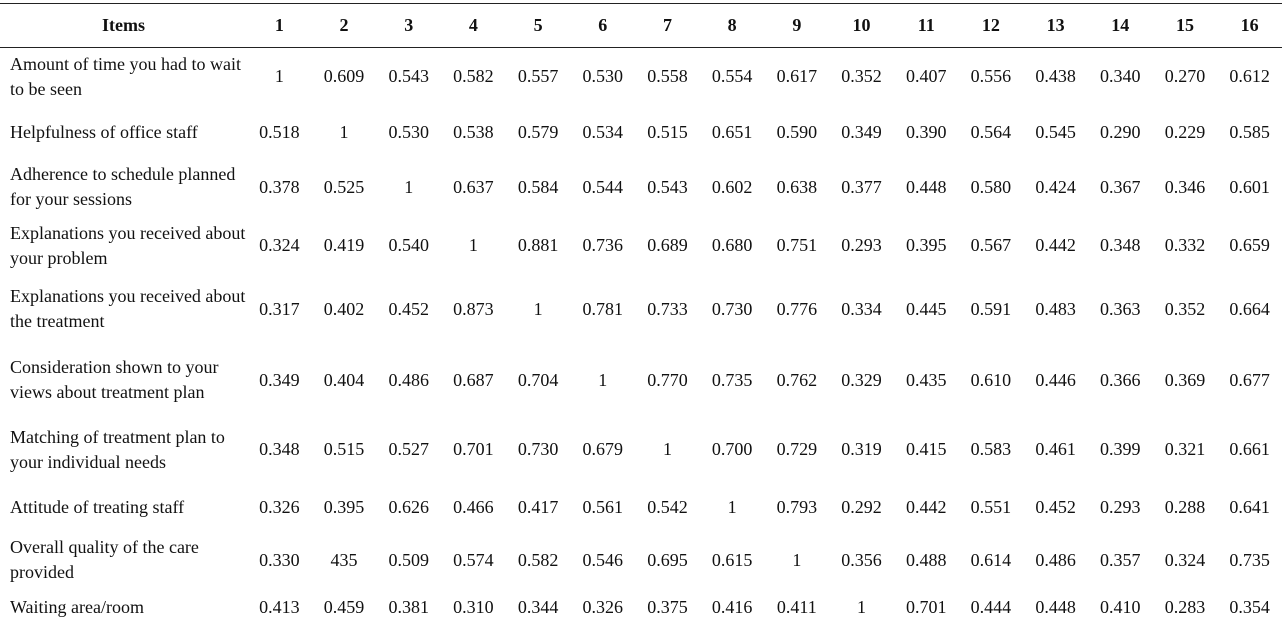 Image resolution: width=1282 pixels, height=628 pixels. Describe the element at coordinates (1055, 308) in the screenshot. I see `correlation-cell: 0.483` at that location.